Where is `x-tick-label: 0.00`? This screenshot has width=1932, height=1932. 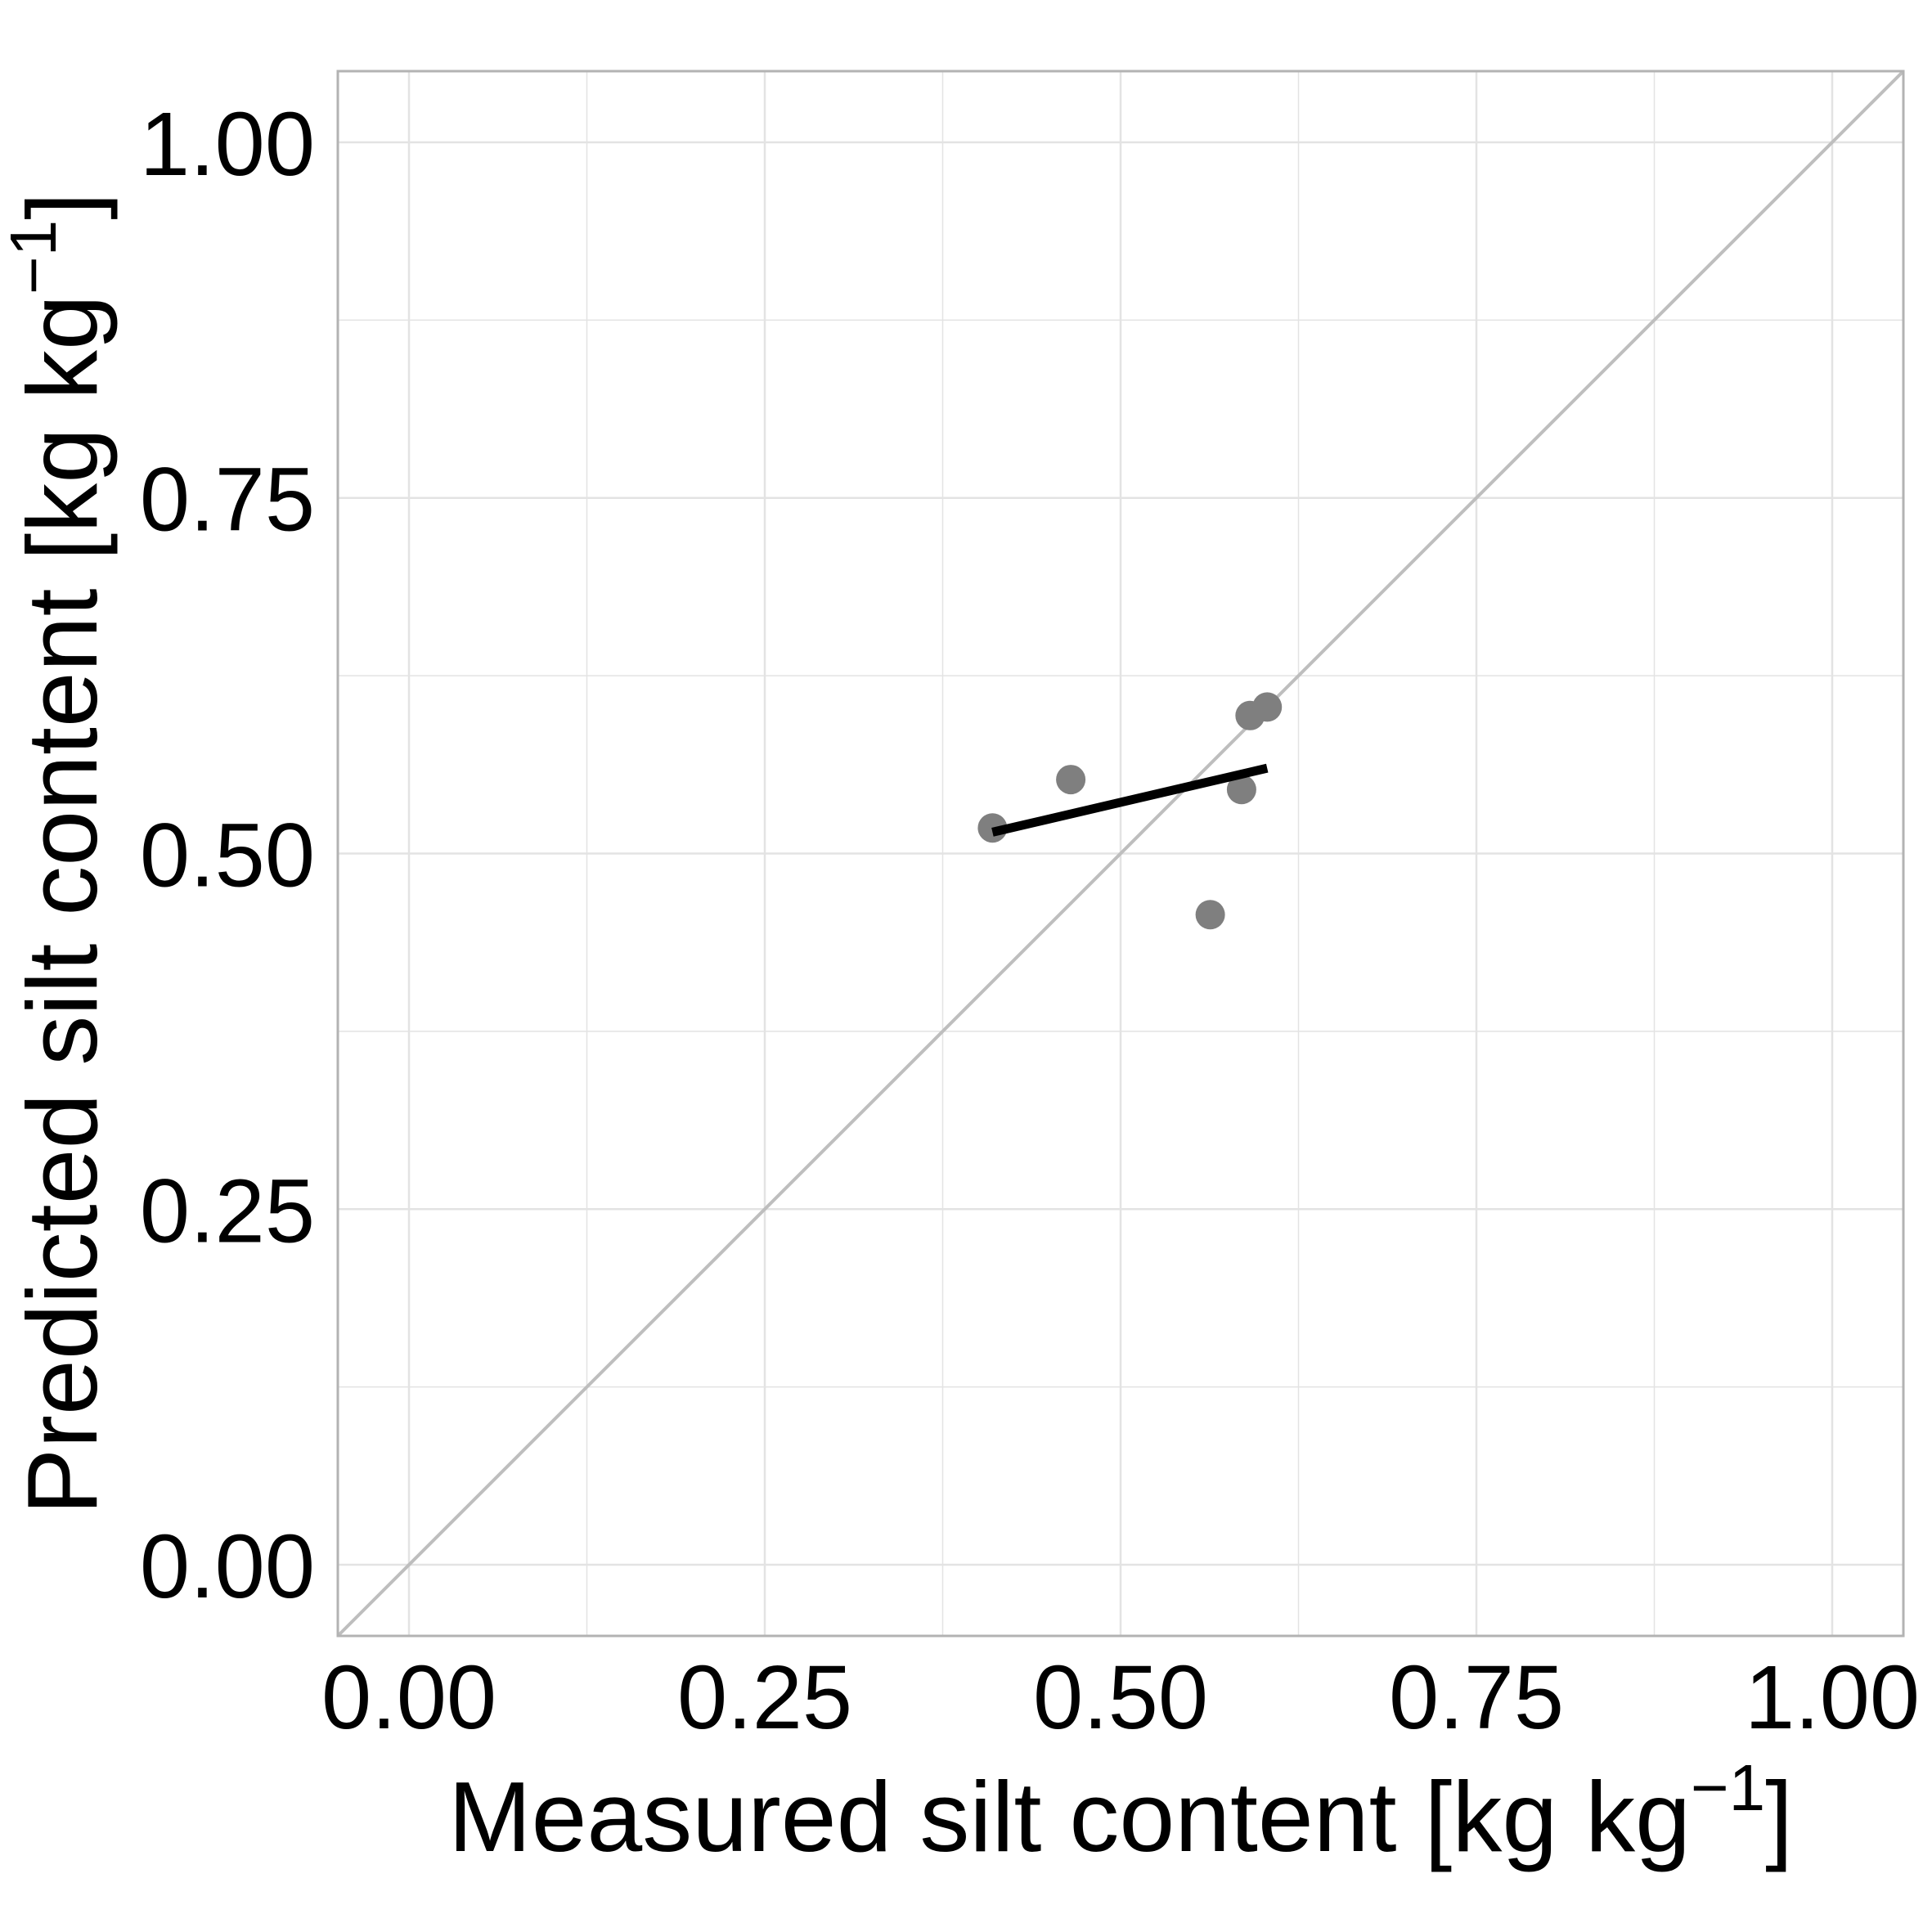
x-tick-label: 0.00 is located at coordinates (409, 1698).